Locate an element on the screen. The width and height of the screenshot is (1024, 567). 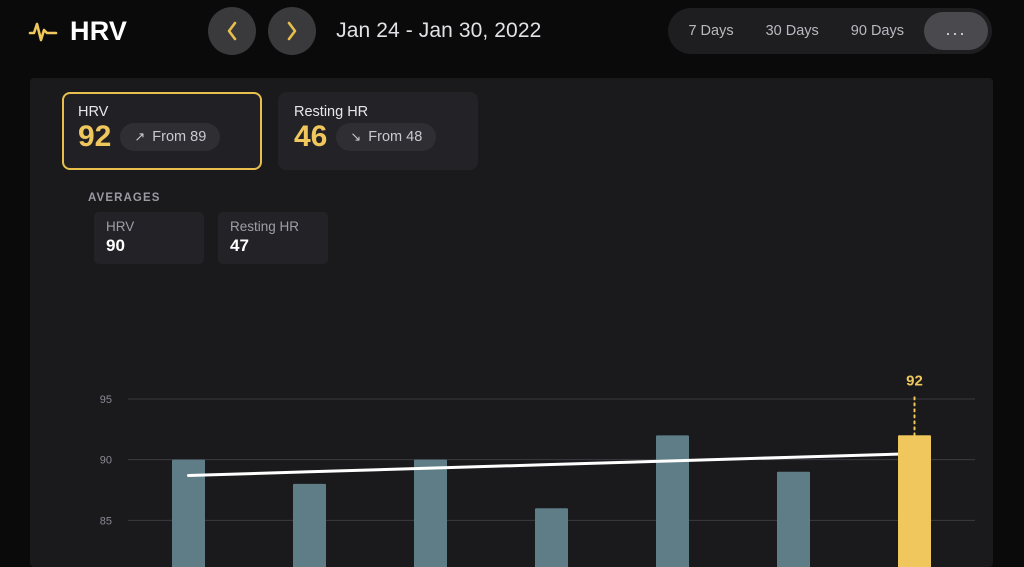
brand: HRV is located at coordinates (77, 31).